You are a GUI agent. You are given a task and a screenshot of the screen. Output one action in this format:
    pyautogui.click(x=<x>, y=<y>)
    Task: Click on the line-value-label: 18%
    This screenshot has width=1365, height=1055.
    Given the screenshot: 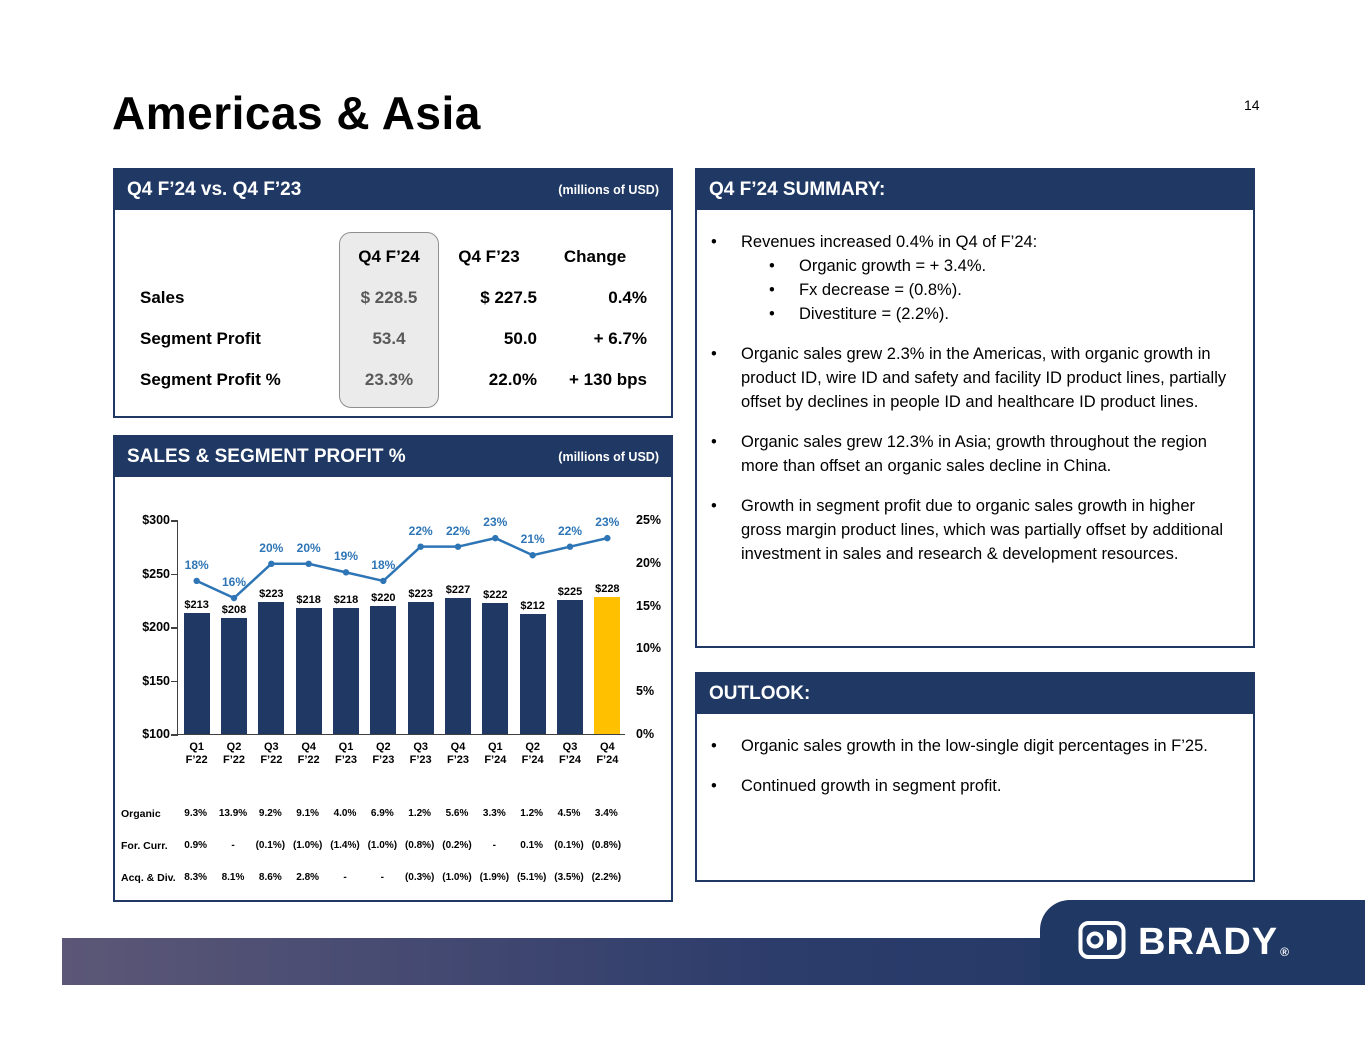 What is the action you would take?
    pyautogui.click(x=196, y=564)
    